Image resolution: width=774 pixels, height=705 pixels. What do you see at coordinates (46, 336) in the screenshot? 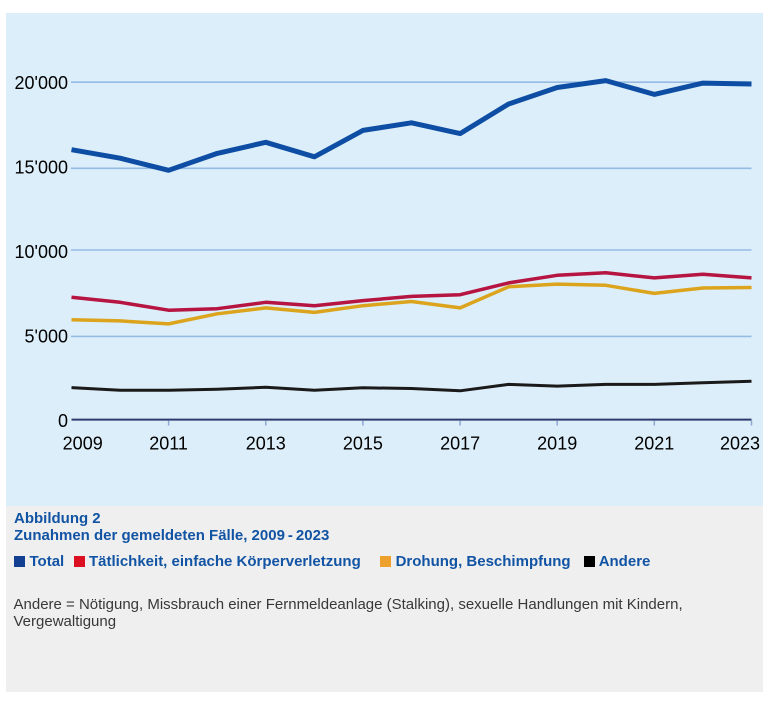
I see `svg-text: 5'000` at bounding box center [46, 336].